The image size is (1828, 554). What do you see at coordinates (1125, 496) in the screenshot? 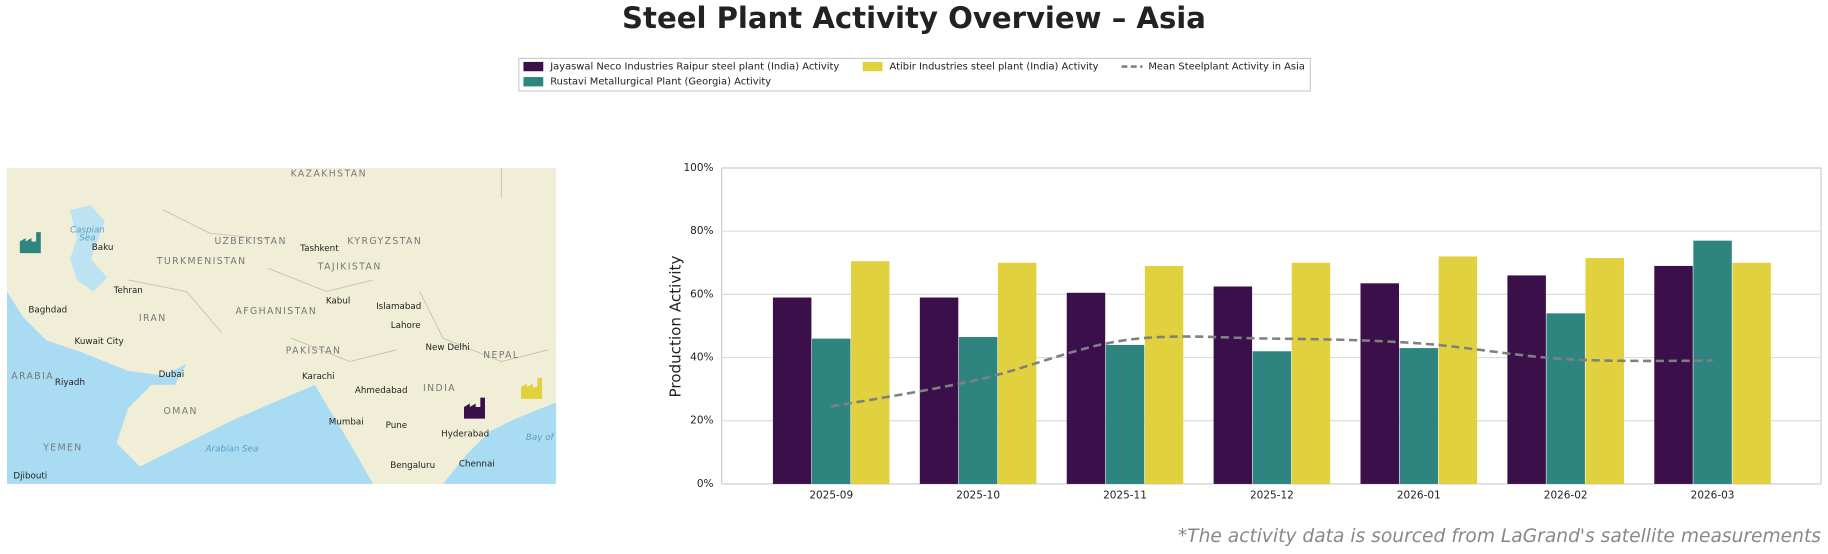
I see `x-tick-label: 2025-11` at bounding box center [1125, 496].